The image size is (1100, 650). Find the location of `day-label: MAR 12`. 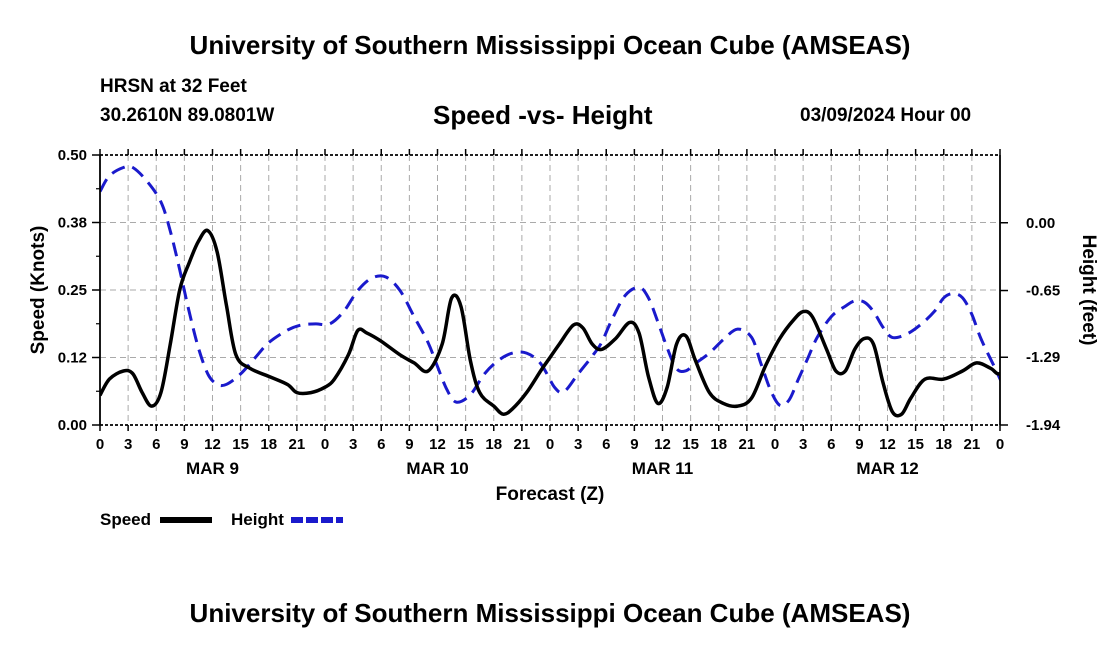

day-label: MAR 12 is located at coordinates (887, 468).